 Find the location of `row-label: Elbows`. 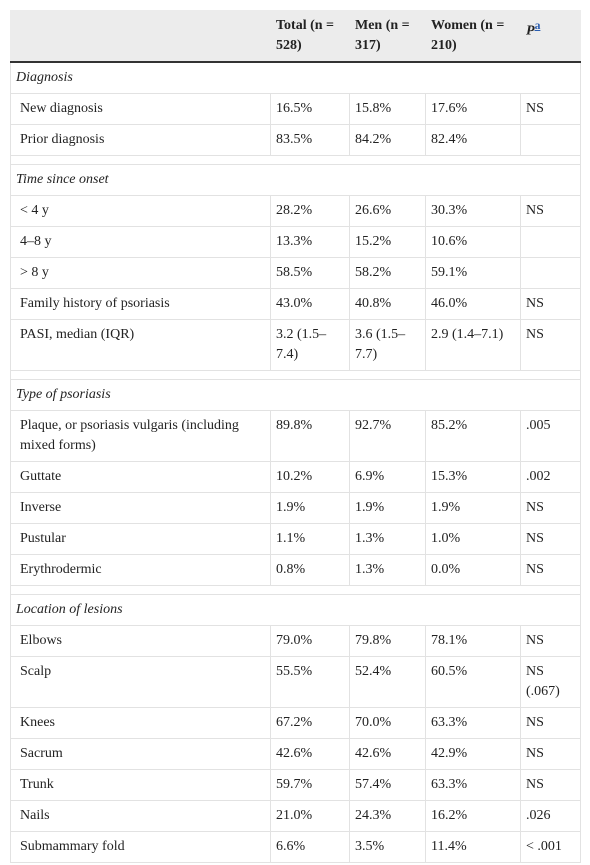

row-label: Elbows is located at coordinates (140, 641).